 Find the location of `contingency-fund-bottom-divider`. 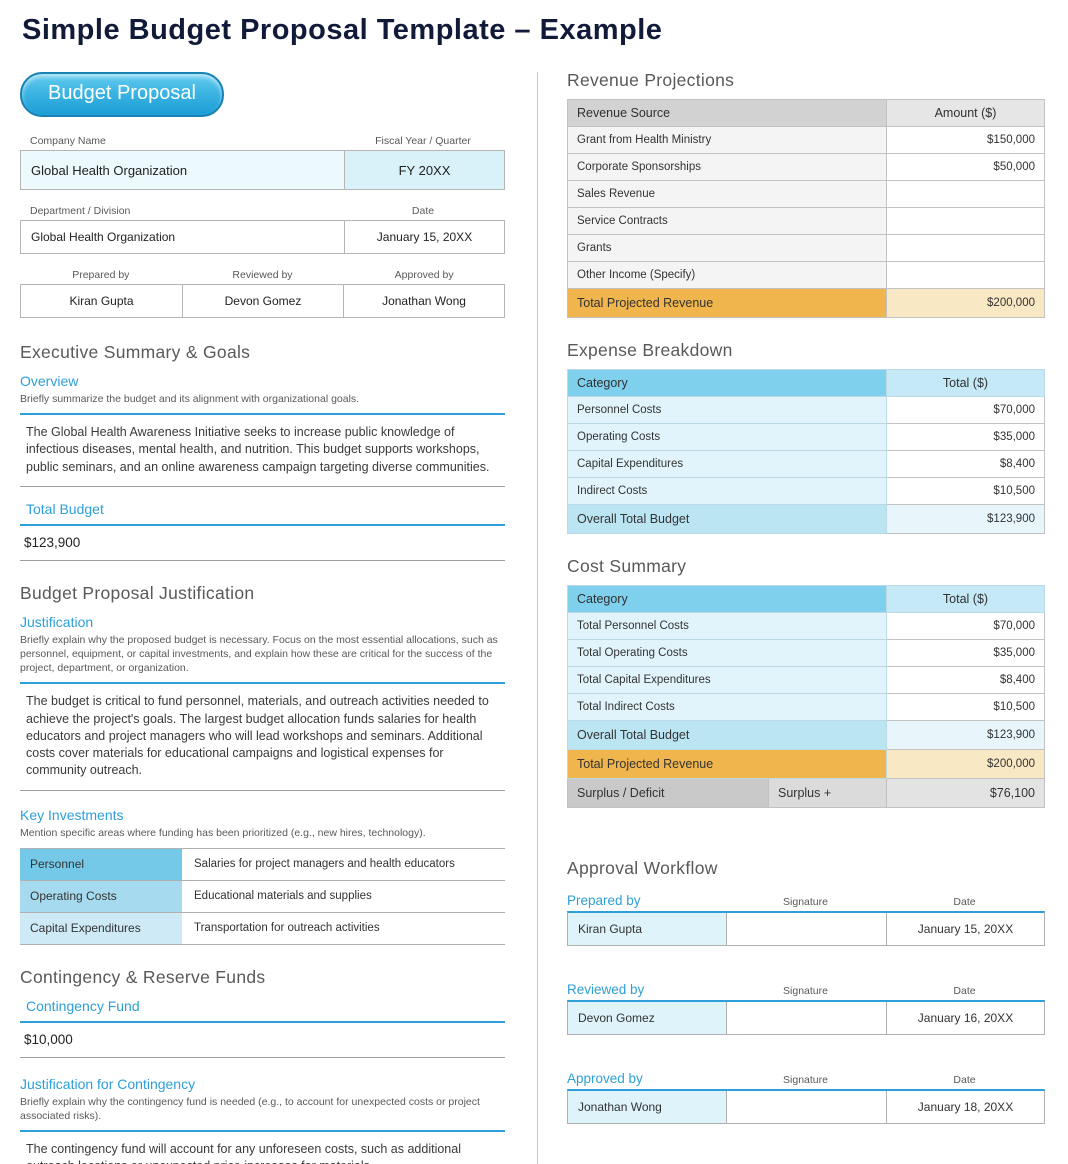

contingency-fund-bottom-divider is located at coordinates (262, 1057).